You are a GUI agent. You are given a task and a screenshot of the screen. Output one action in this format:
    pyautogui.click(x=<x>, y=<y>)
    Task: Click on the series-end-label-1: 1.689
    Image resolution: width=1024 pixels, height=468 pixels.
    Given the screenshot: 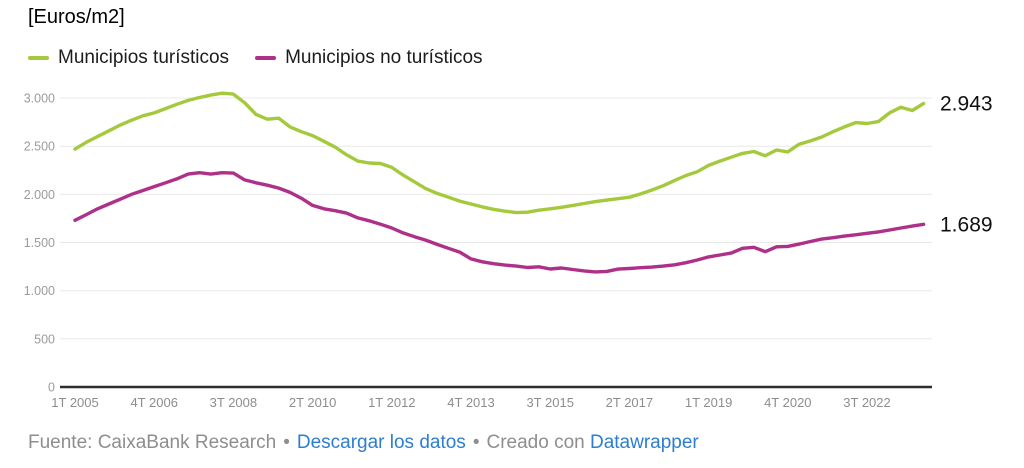 What is the action you would take?
    pyautogui.click(x=966, y=224)
    